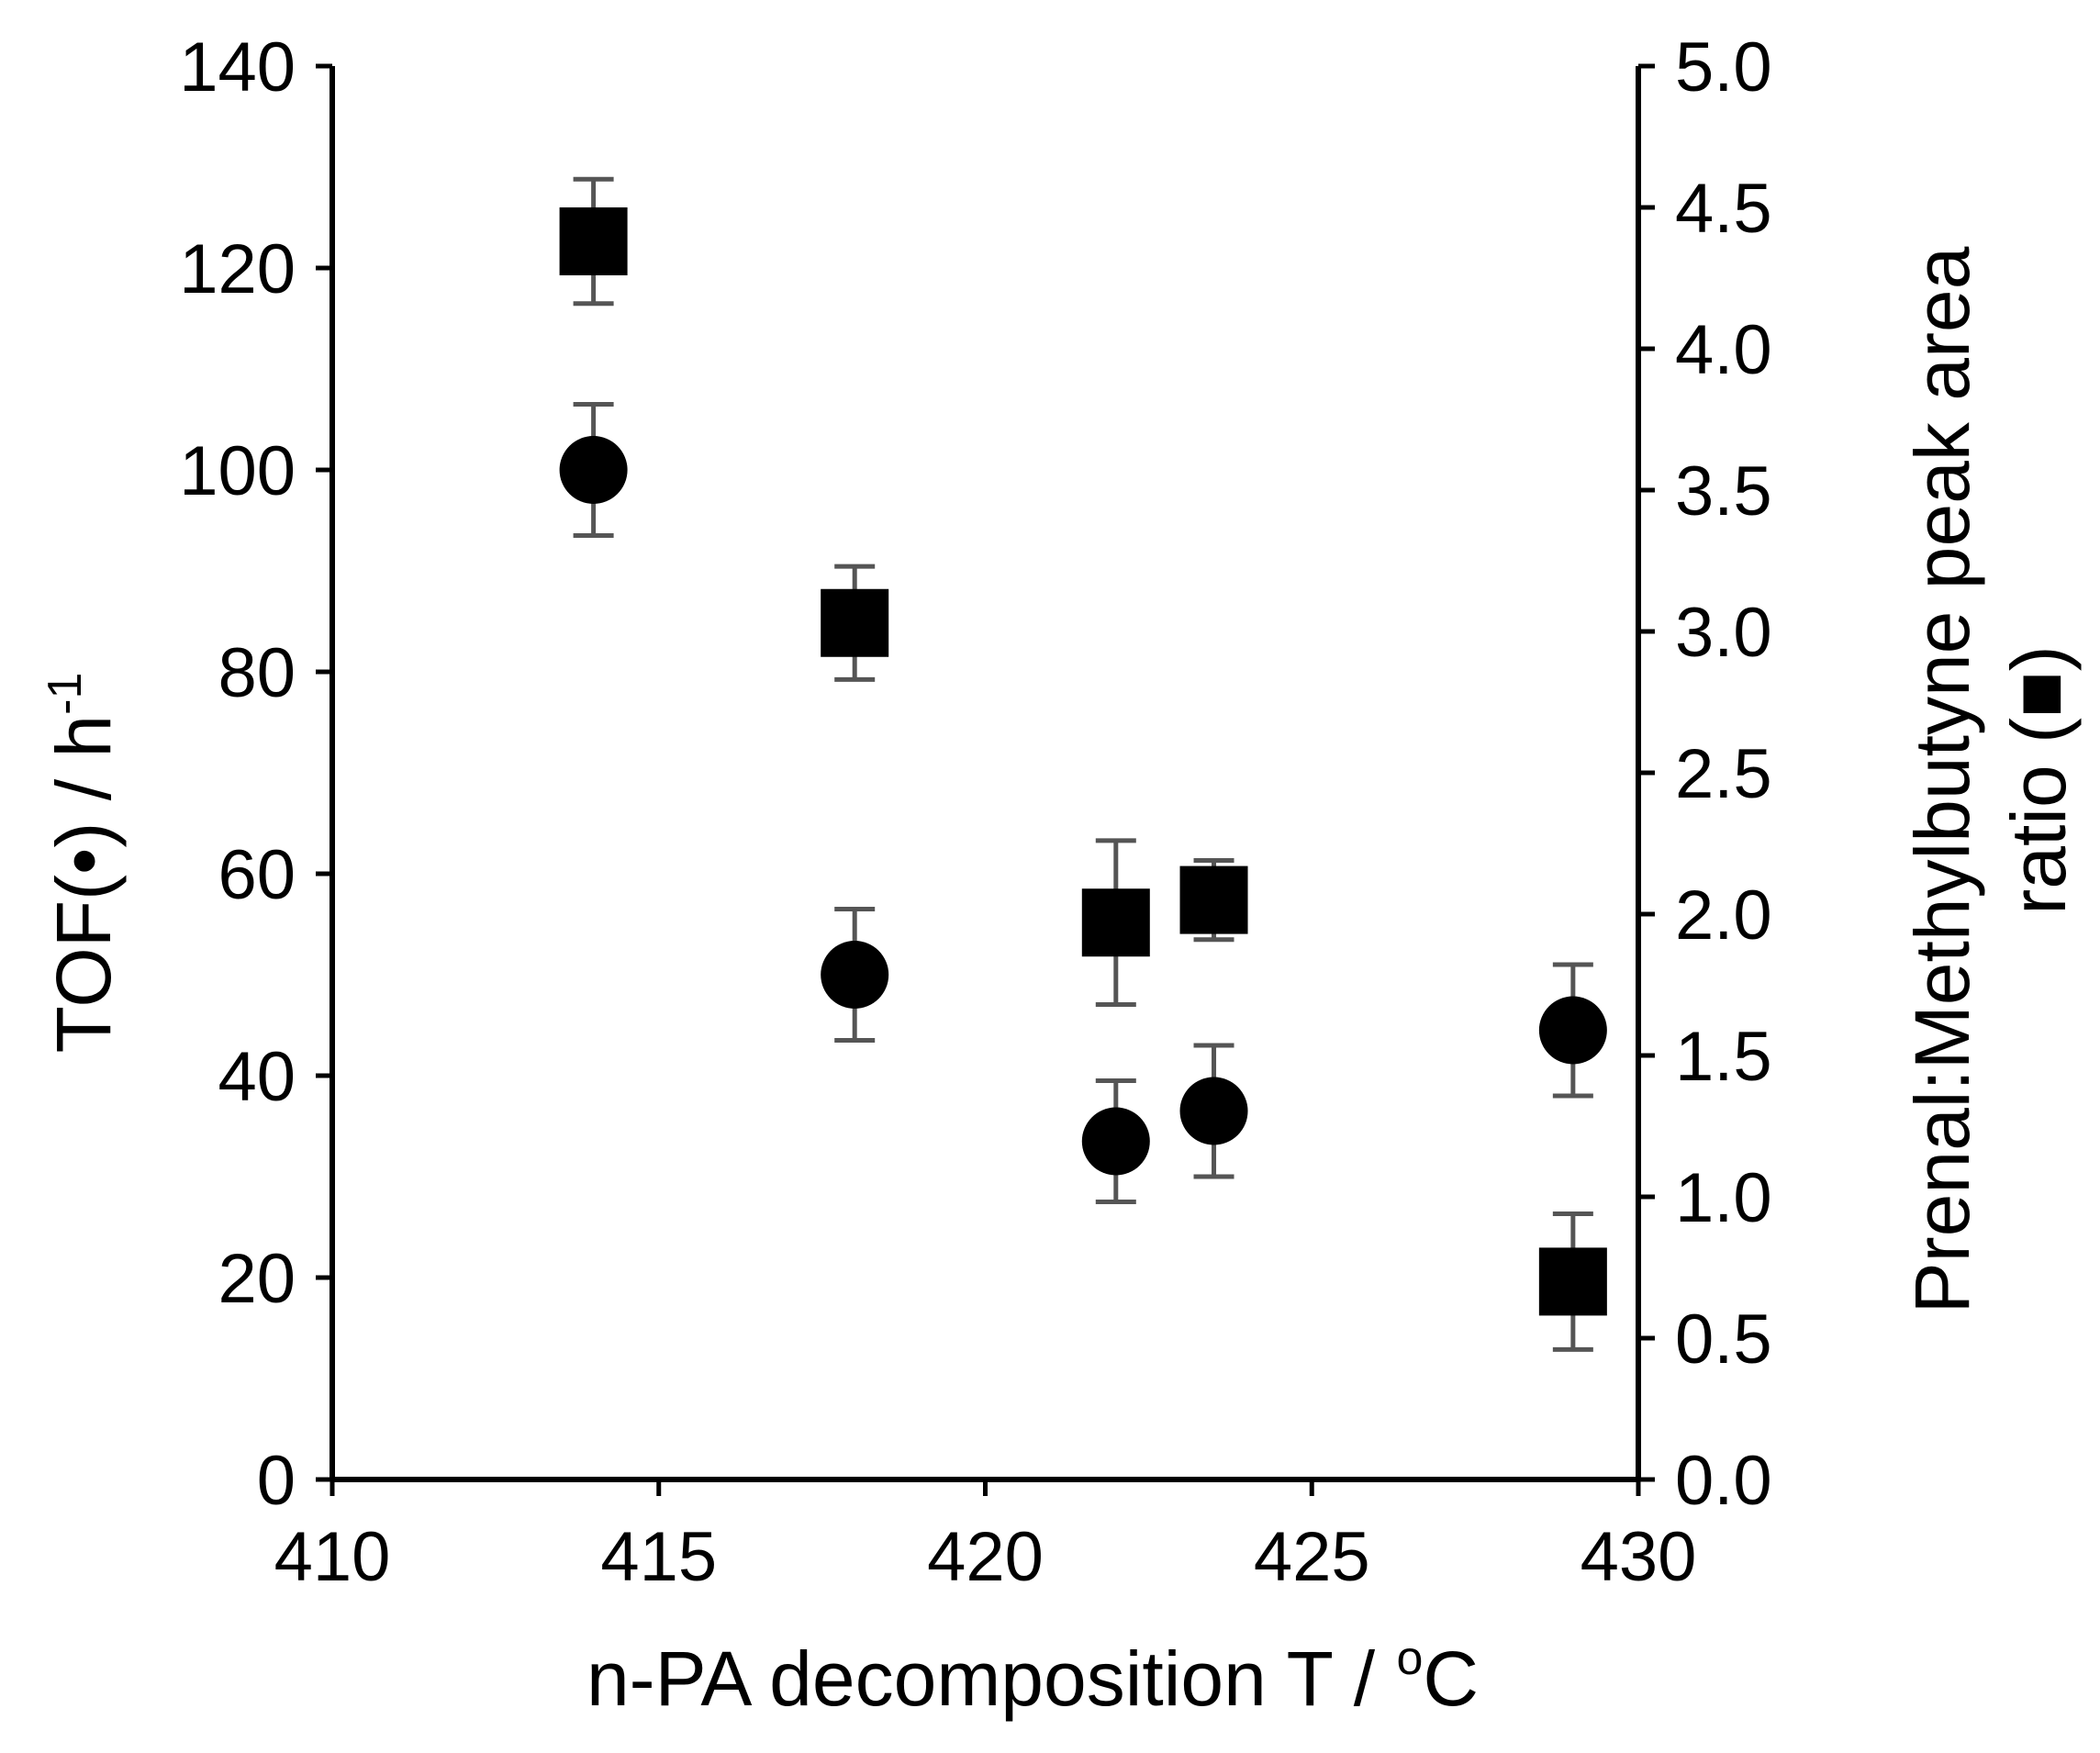 The image size is (2100, 1753). I want to click on y-right-tick-label: 2.0, so click(1723, 915).